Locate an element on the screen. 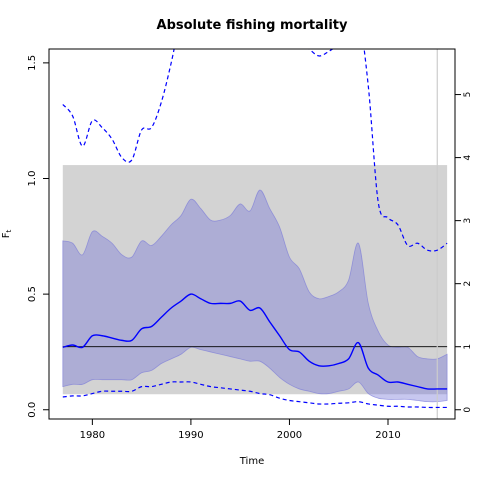  x-tick-label: 1980 is located at coordinates (92, 435).